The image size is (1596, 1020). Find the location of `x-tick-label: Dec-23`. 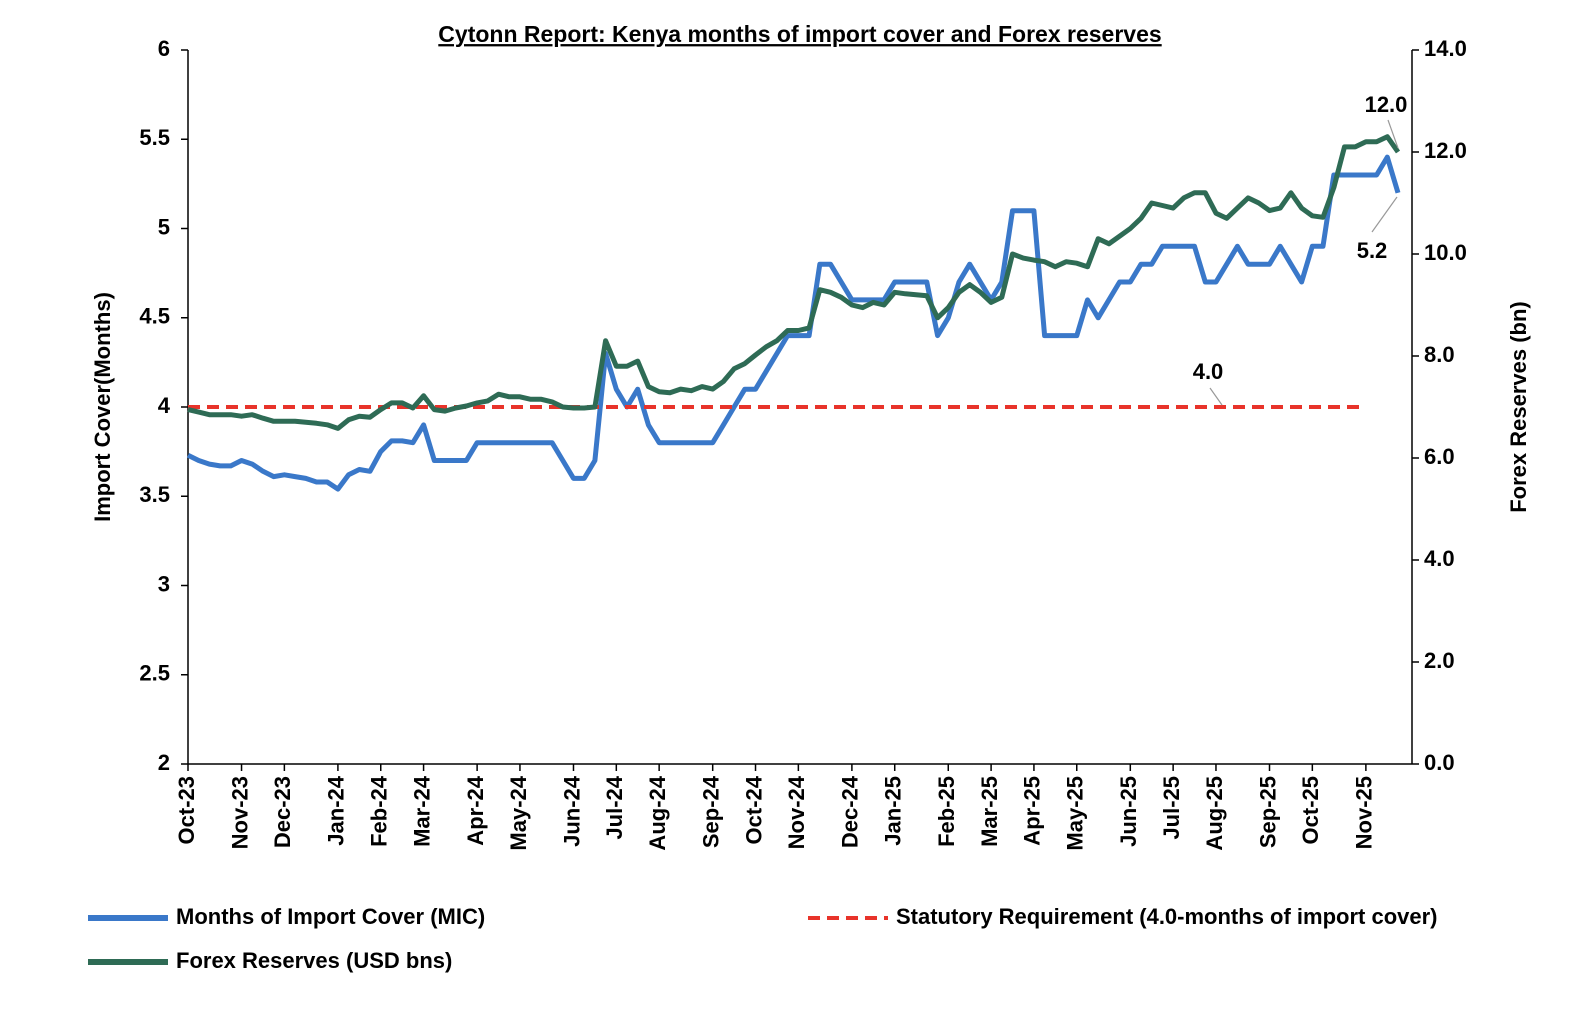

x-tick-label: Dec-23 is located at coordinates (282, 812).